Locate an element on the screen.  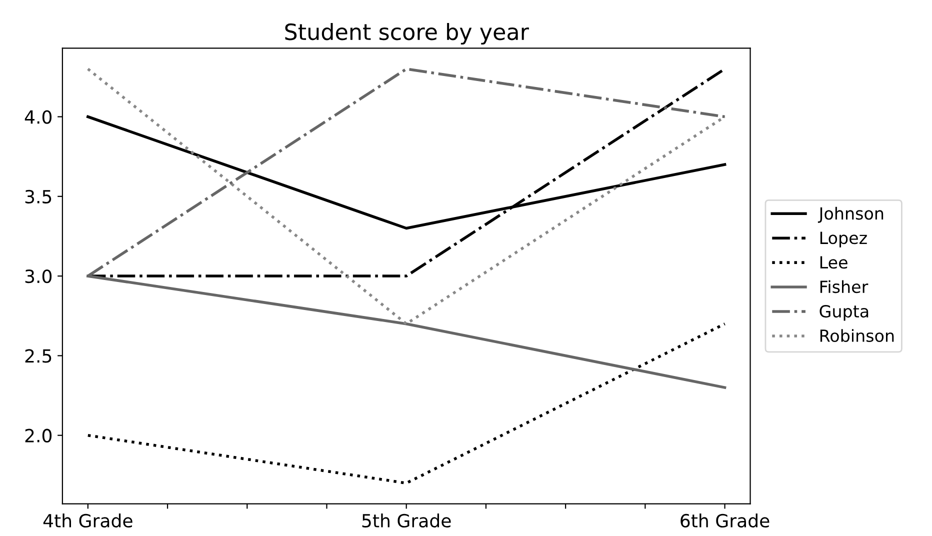
y-tick-label: 4.0 is located at coordinates (38, 117).